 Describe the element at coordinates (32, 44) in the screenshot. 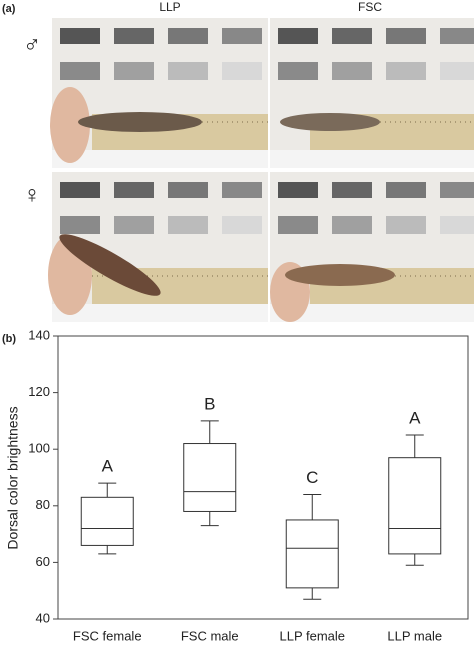

I see `row-label: ♂` at that location.